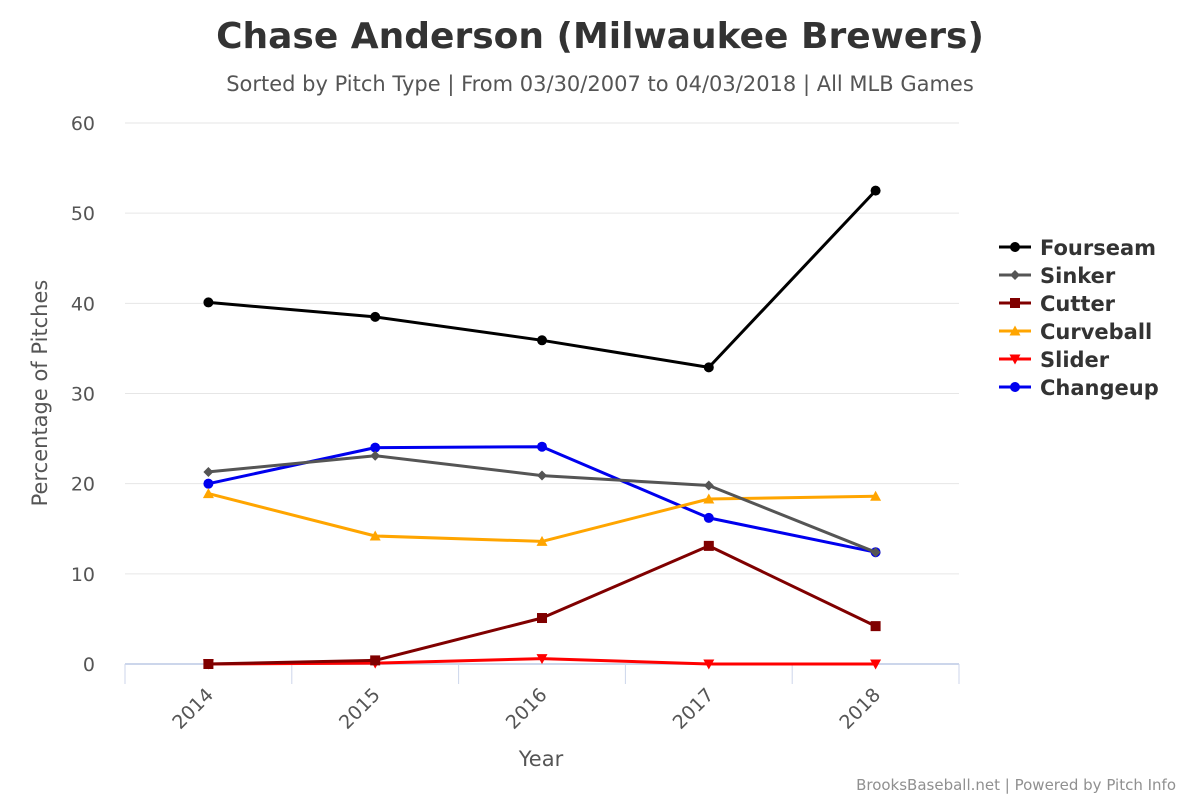 This screenshot has width=1200, height=800. I want to click on series-line-cutter, so click(542, 605).